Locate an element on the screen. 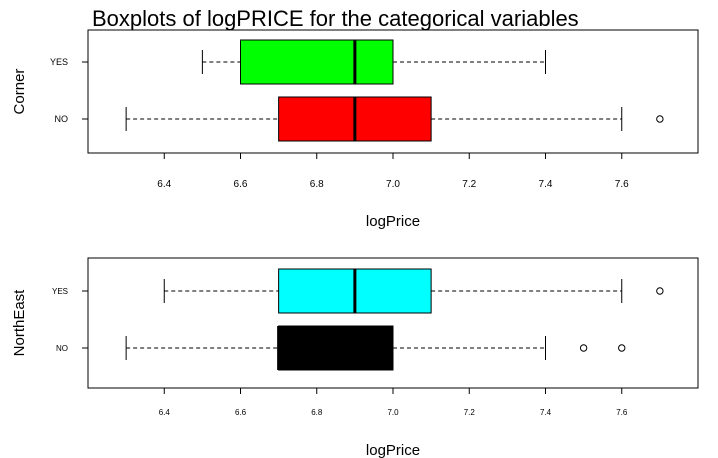 This screenshot has width=718, height=458. box-no is located at coordinates (336, 348).